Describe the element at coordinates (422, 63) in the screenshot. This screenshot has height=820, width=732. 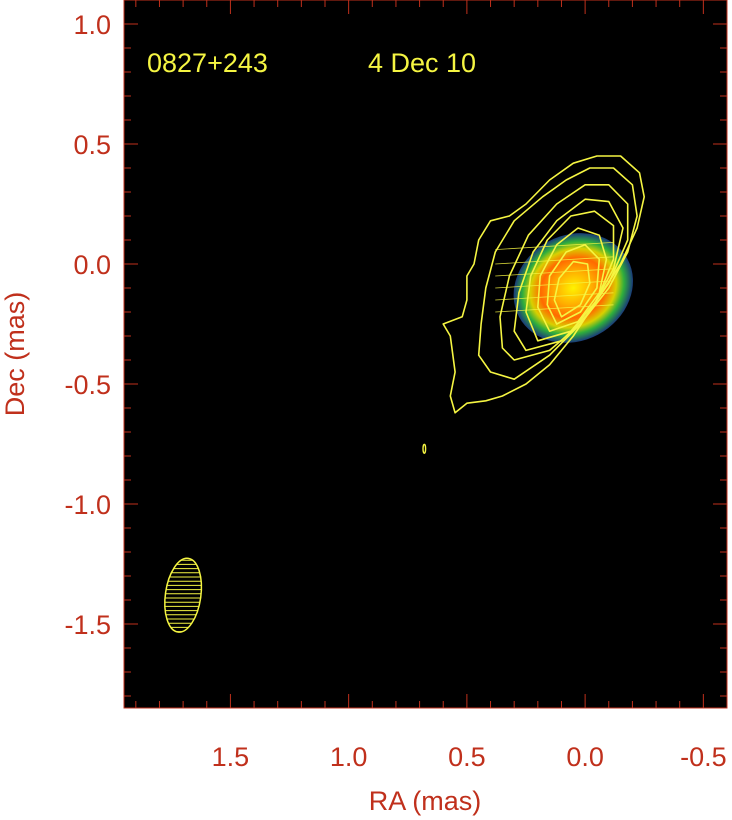
I see `epoch-label: 4 Dec 10` at that location.